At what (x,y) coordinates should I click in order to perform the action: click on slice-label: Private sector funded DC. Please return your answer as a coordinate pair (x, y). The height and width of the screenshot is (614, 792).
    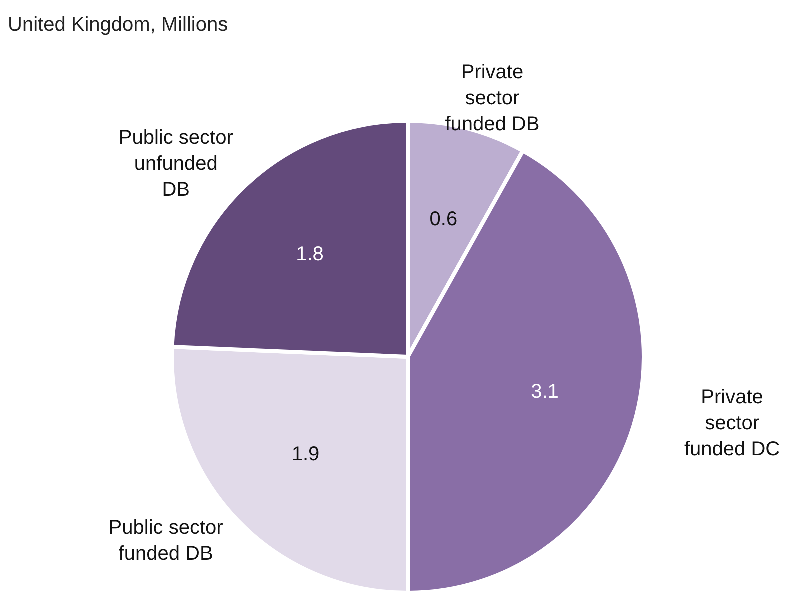
    Looking at the image, I should click on (732, 423).